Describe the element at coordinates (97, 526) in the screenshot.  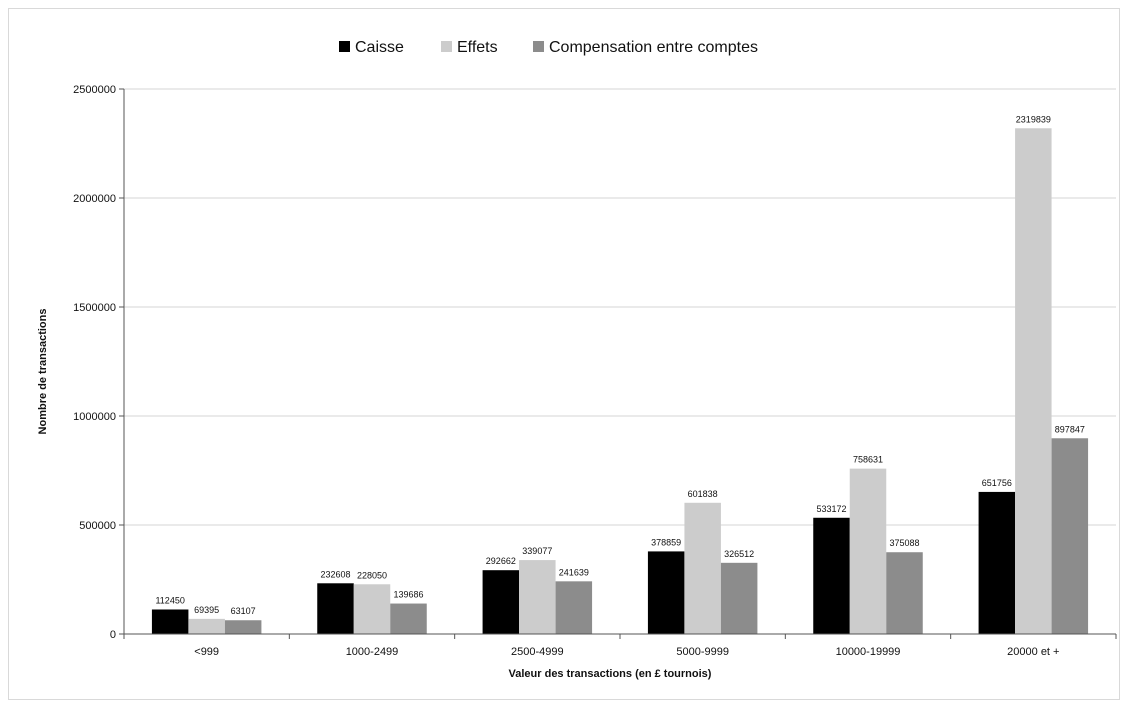
I see `y-tick-label-1: 500000` at that location.